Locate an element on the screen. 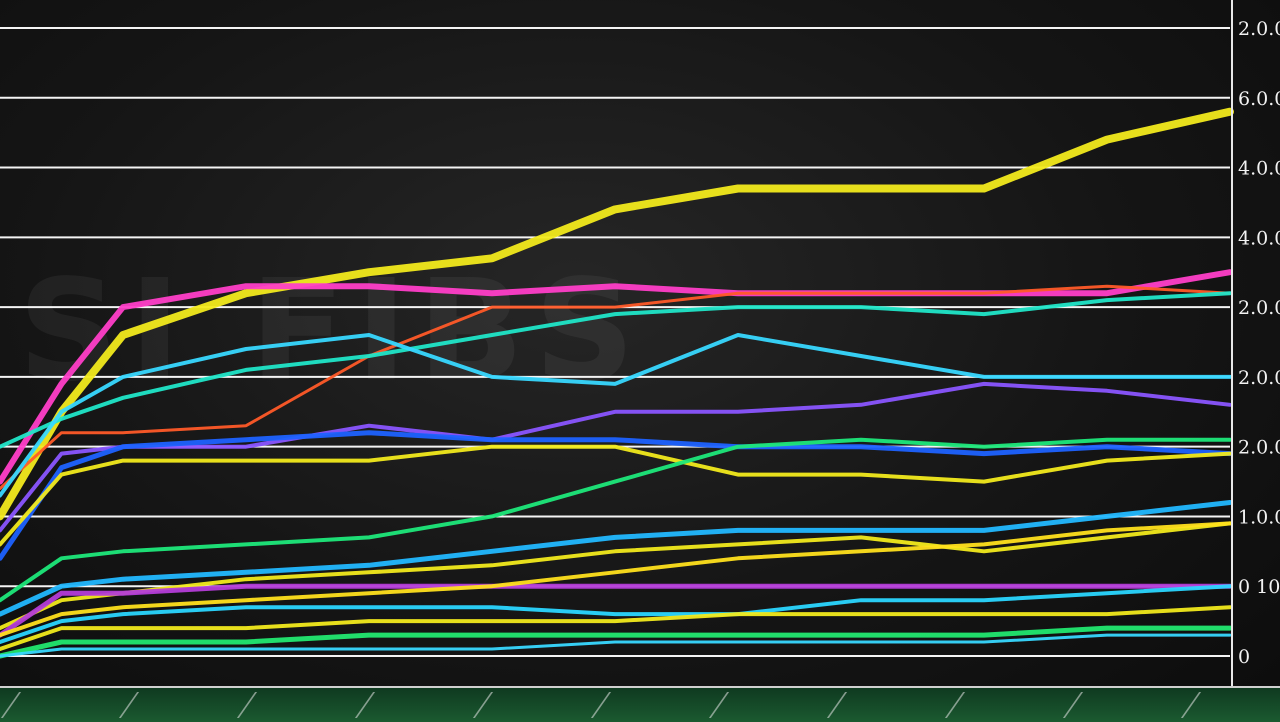  y-tick-label: 4.0.0K is located at coordinates (1259, 169).